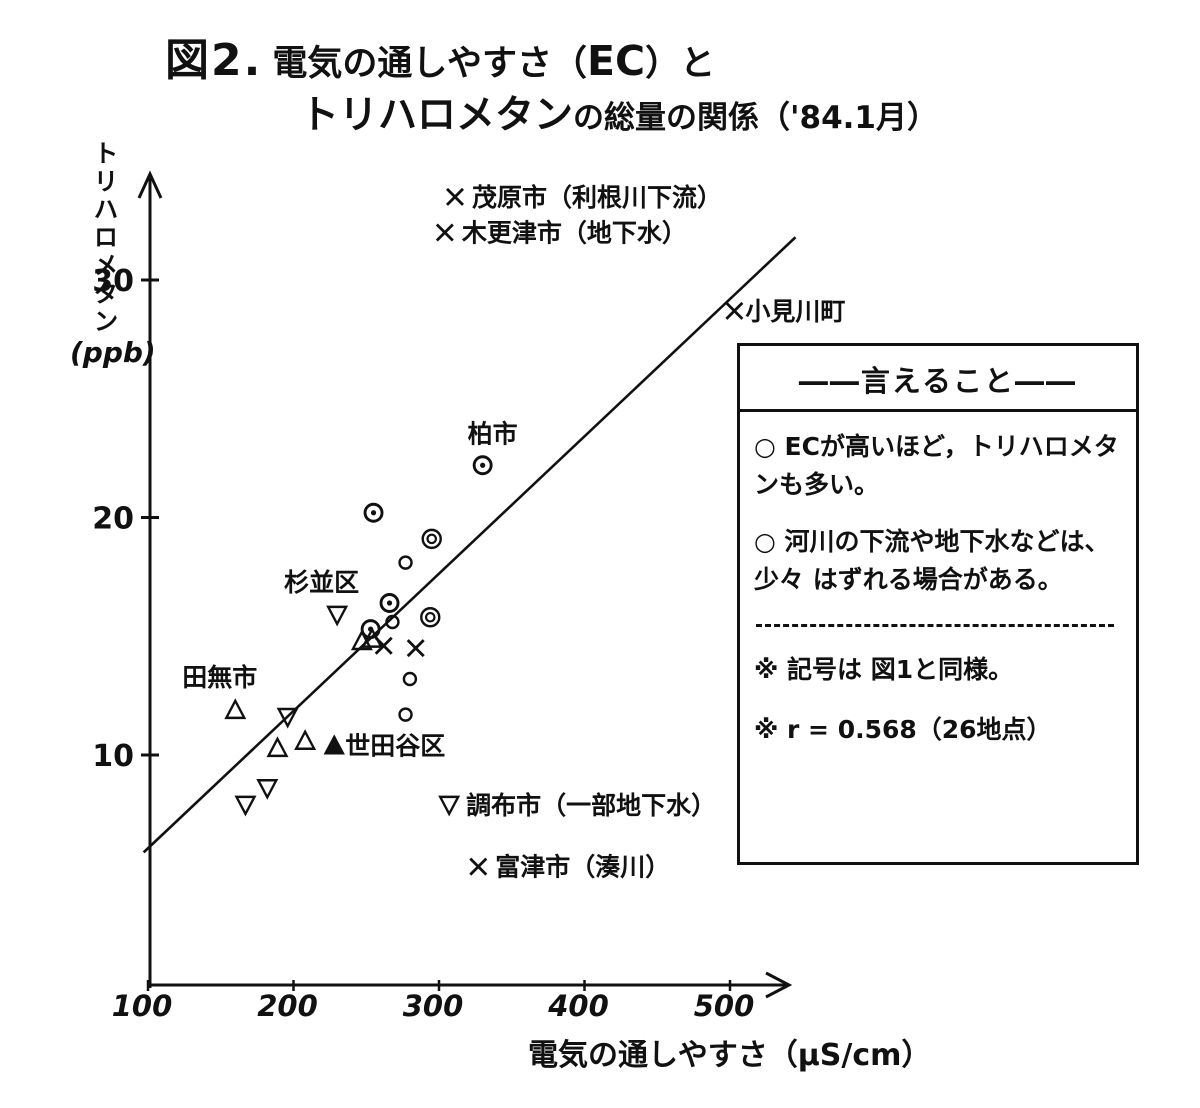 Image resolution: width=1200 pixels, height=1108 pixels. I want to click on x-tick-label: 100, so click(142, 1006).